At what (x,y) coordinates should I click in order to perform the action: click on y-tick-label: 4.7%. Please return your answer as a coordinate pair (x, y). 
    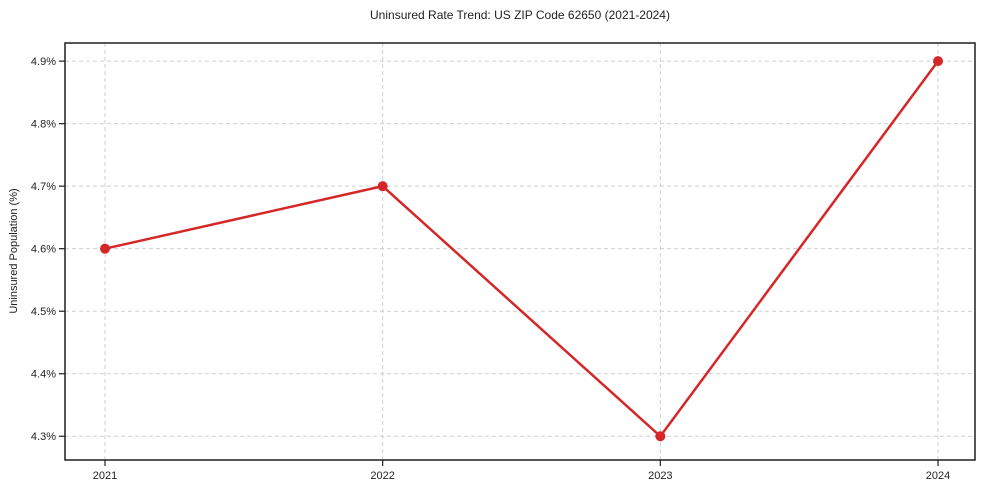
    Looking at the image, I should click on (43, 187).